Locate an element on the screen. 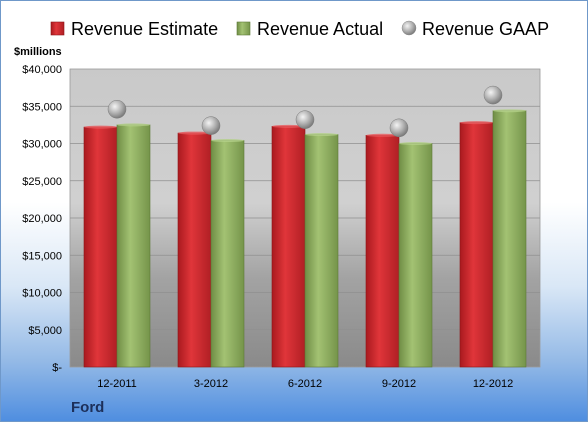 Image resolution: width=588 pixels, height=422 pixels. x-axis-ticks: 12-2011 3-2012 6-2012 9-2012 12-2012 is located at coordinates (305, 384).